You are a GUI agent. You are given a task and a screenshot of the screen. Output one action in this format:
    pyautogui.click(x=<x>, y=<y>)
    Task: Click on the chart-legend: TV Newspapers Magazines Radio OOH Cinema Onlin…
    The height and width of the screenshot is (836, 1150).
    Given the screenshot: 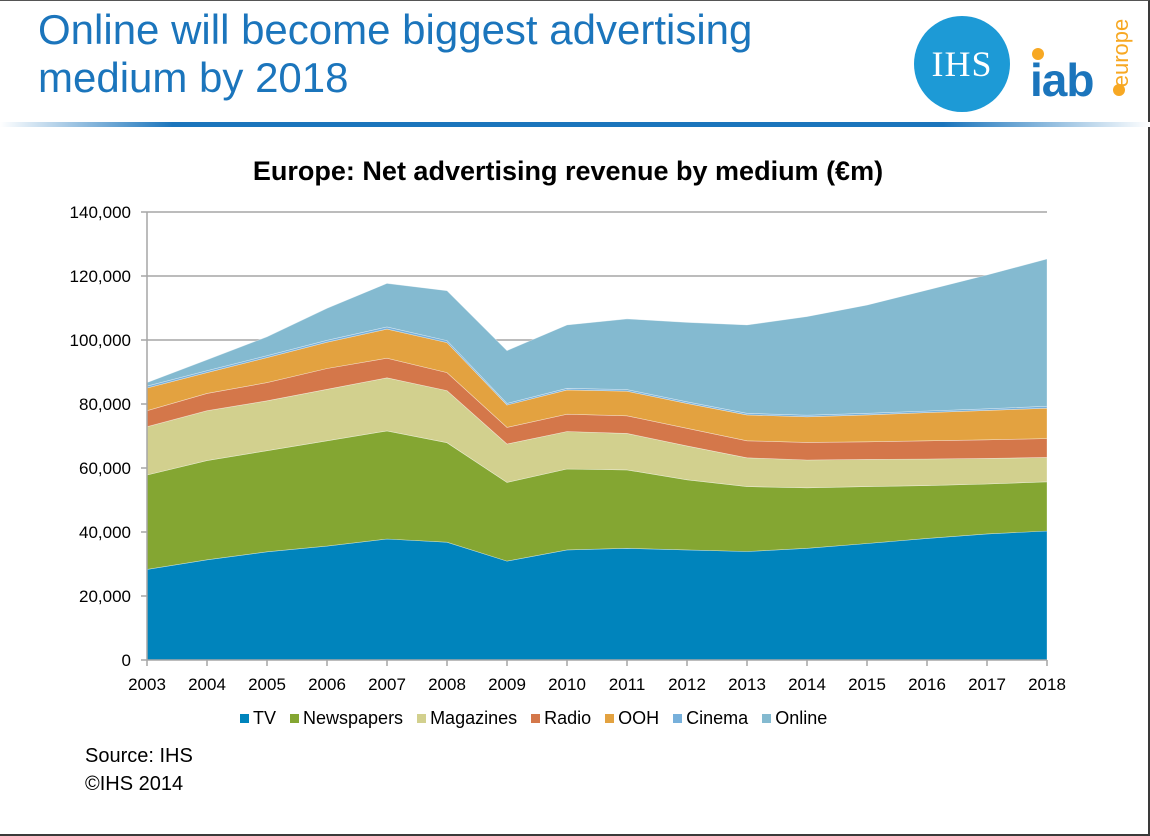 What is the action you would take?
    pyautogui.click(x=533, y=718)
    